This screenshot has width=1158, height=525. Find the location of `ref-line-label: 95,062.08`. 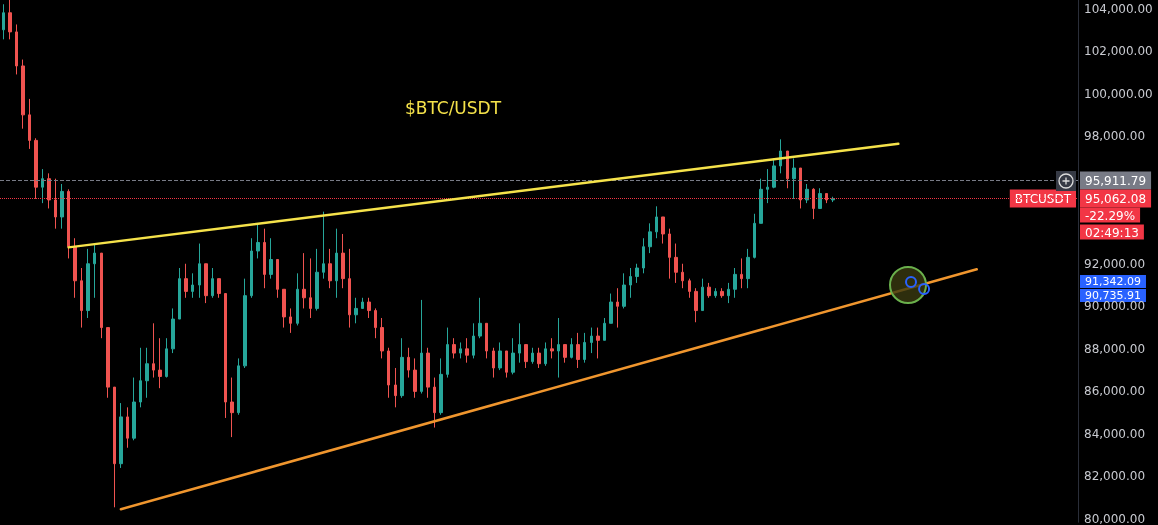

ref-line-label: 95,062.08 is located at coordinates (1116, 198).